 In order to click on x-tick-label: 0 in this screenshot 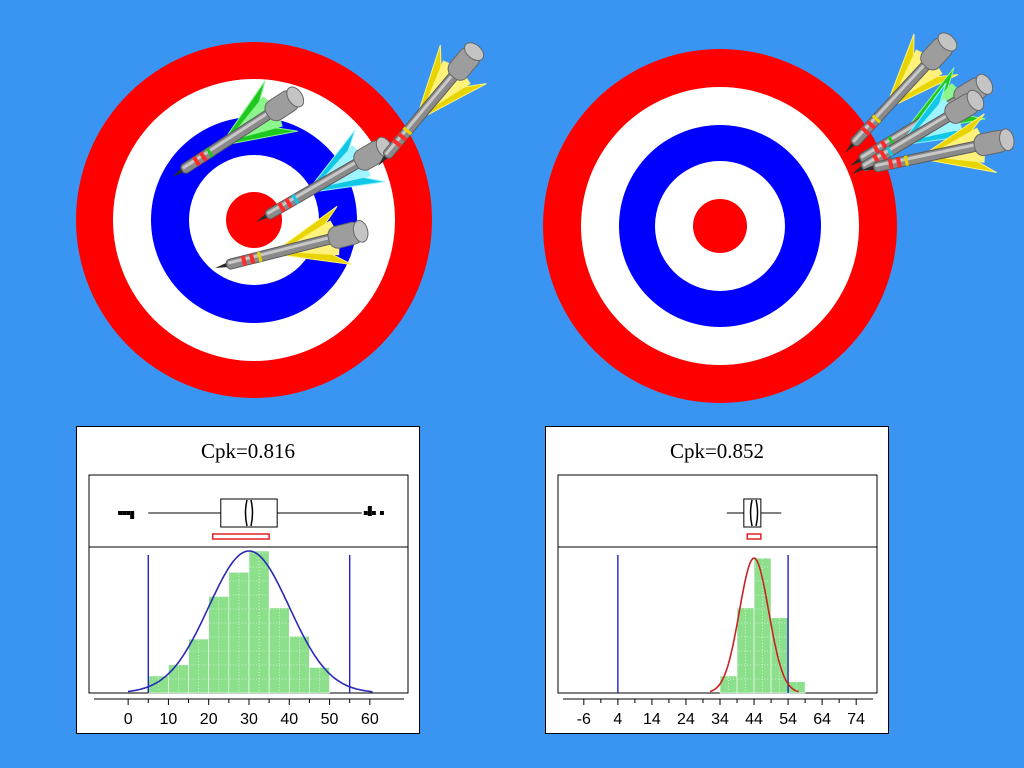, I will do `click(128, 719)`.